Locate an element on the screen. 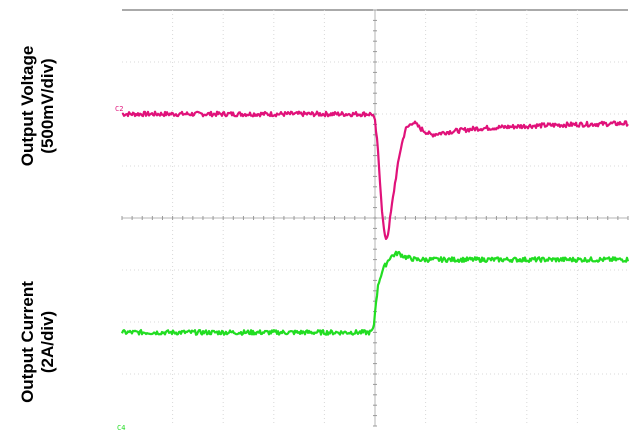 This screenshot has height=432, width=629. channel-marker-c2: C2 is located at coordinates (119, 109).